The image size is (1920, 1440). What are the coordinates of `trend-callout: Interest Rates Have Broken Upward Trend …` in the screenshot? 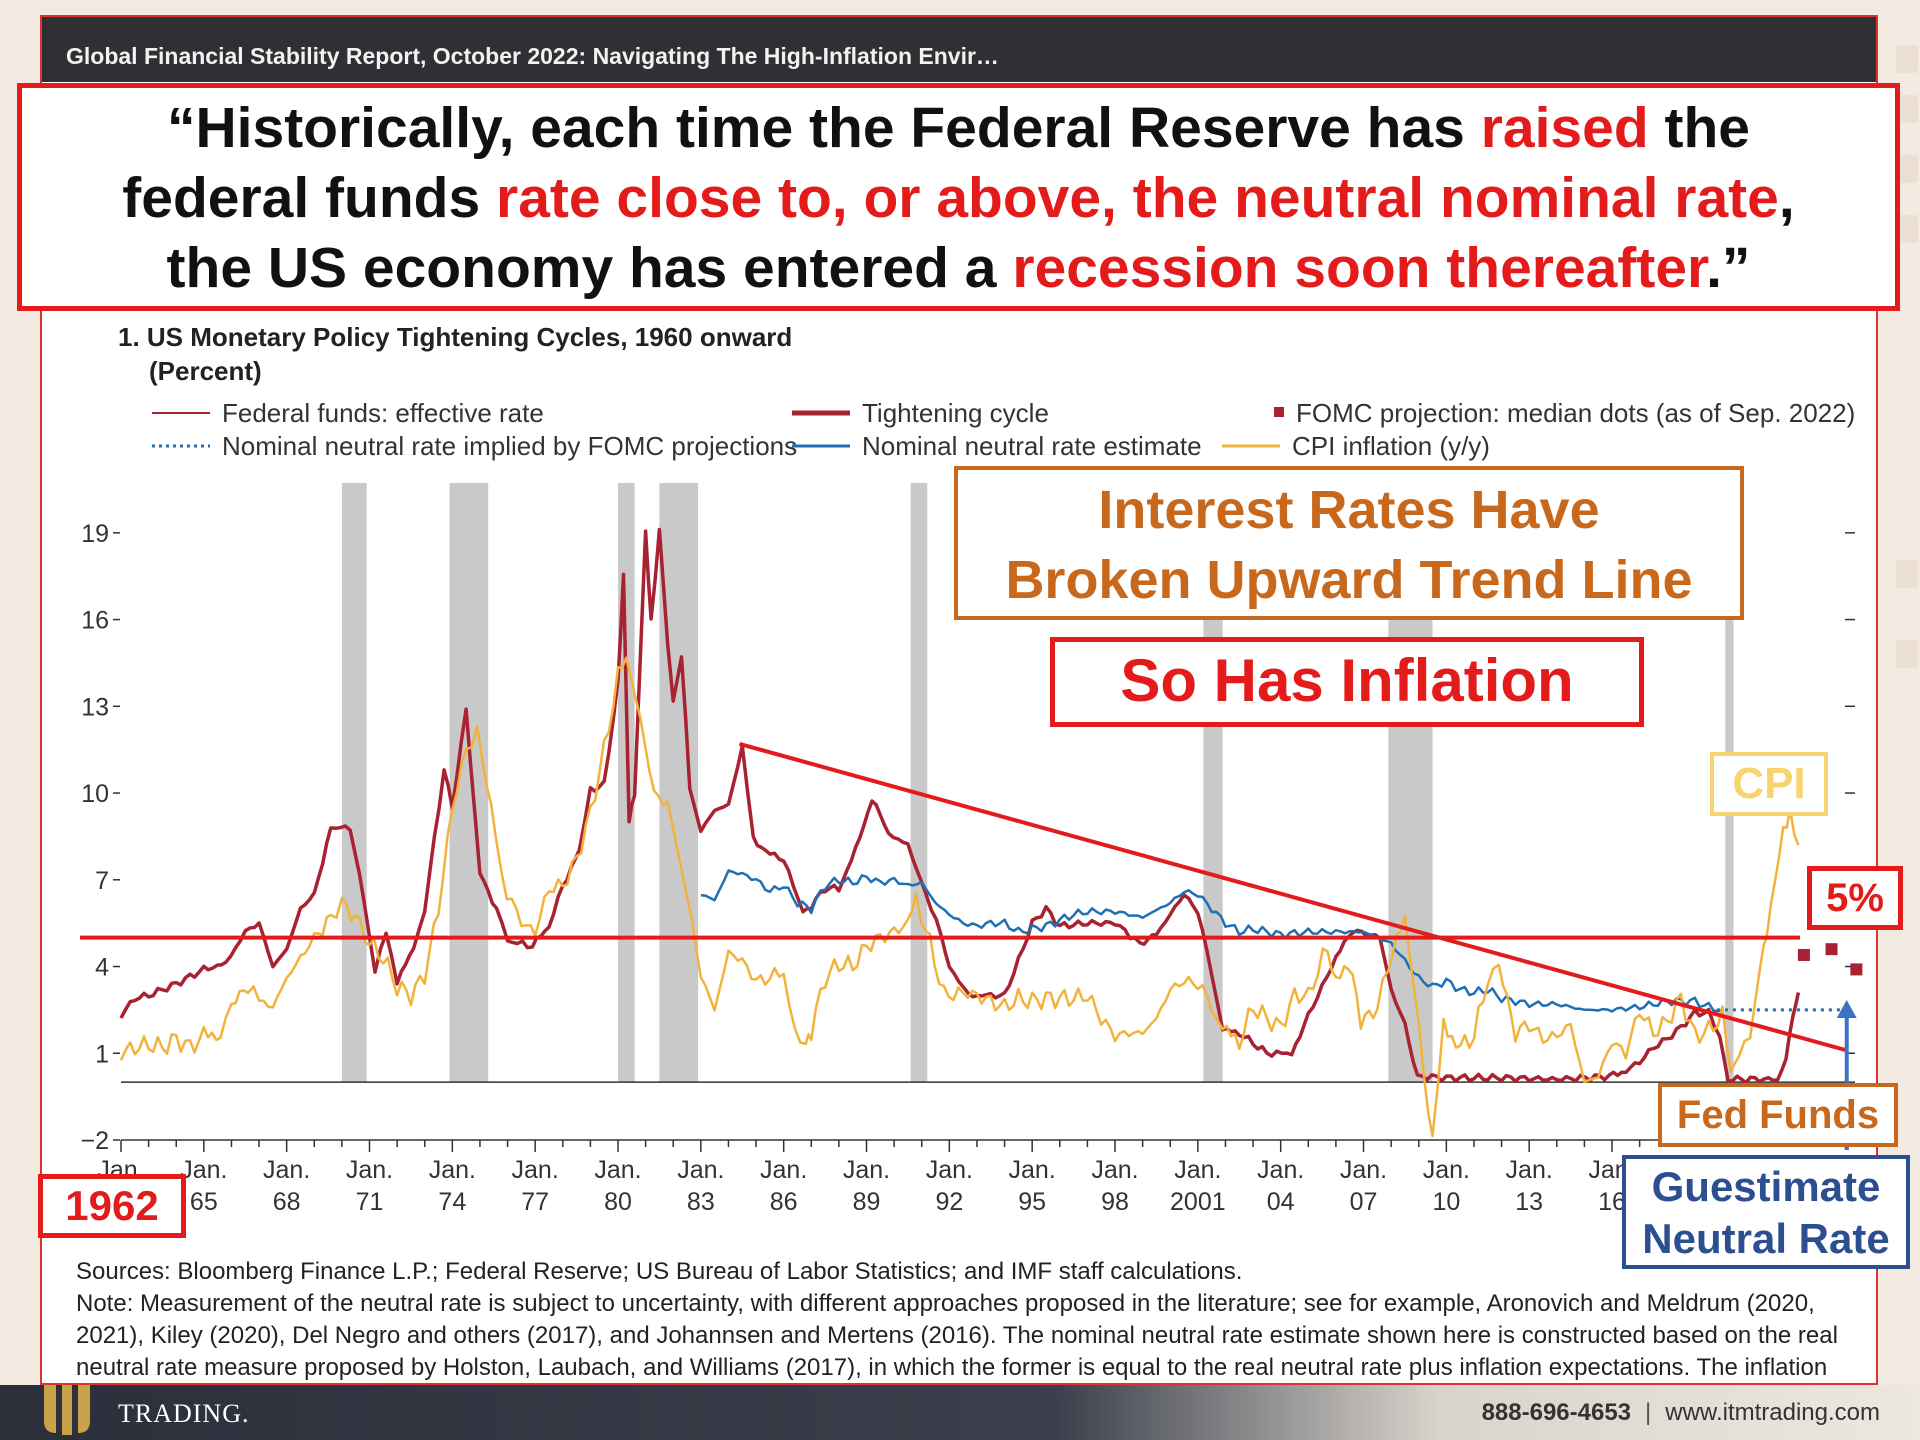 It's located at (1349, 543).